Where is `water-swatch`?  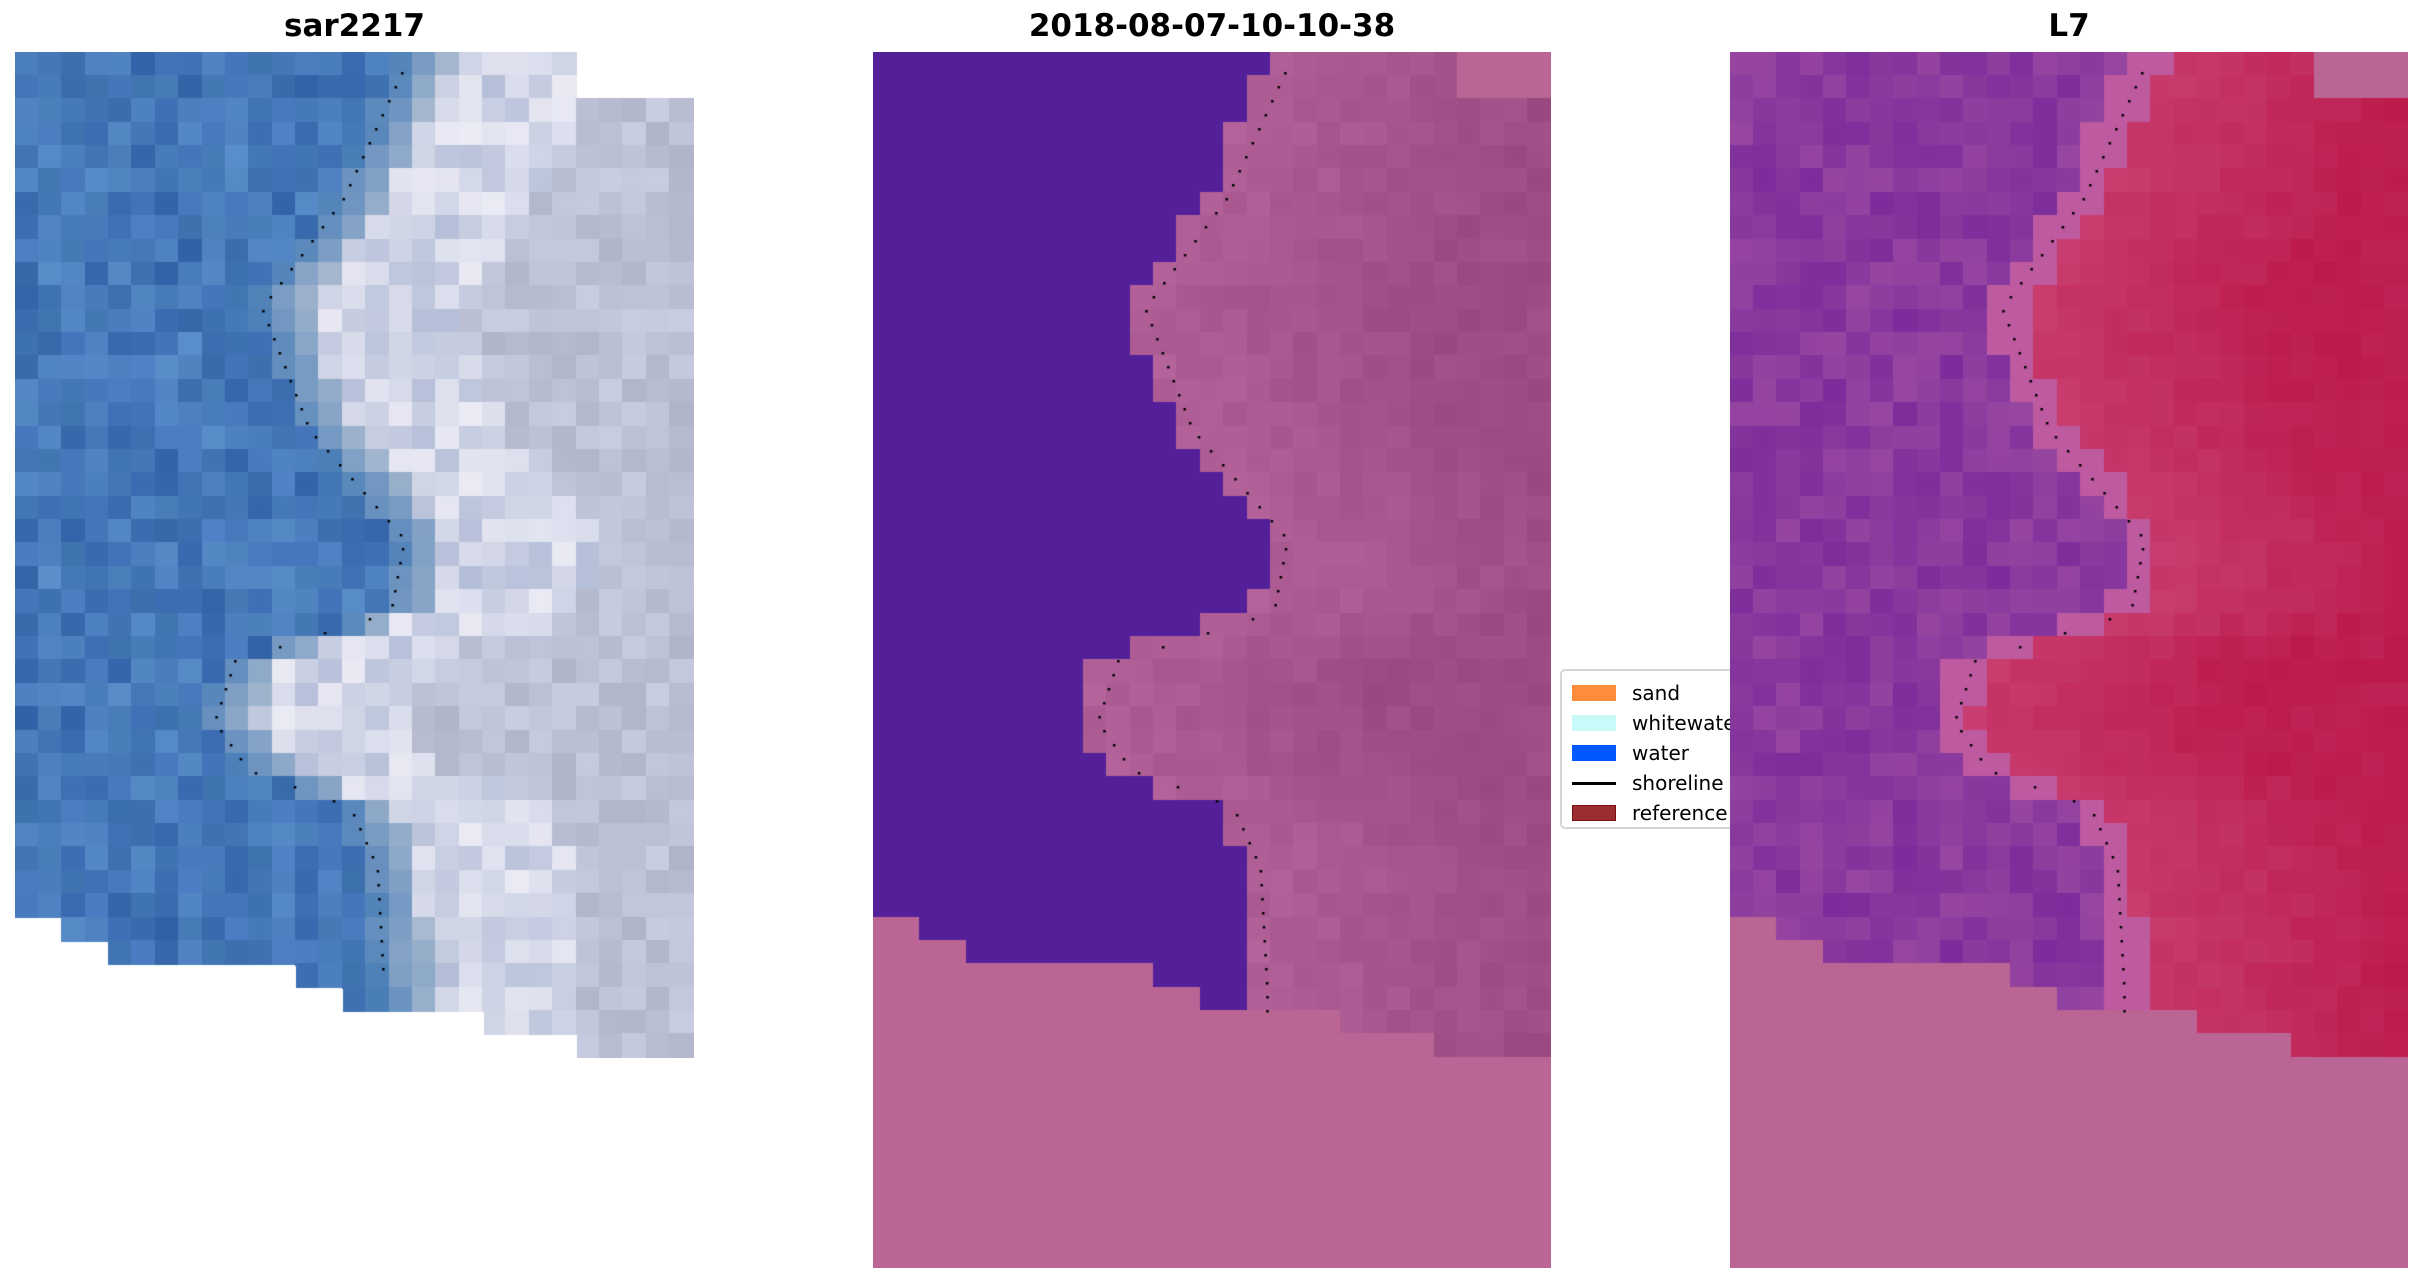 water-swatch is located at coordinates (1594, 753).